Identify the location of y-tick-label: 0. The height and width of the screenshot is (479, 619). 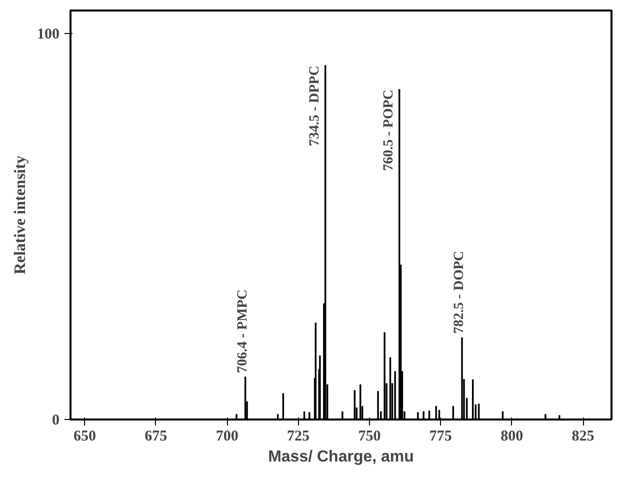
(56, 420).